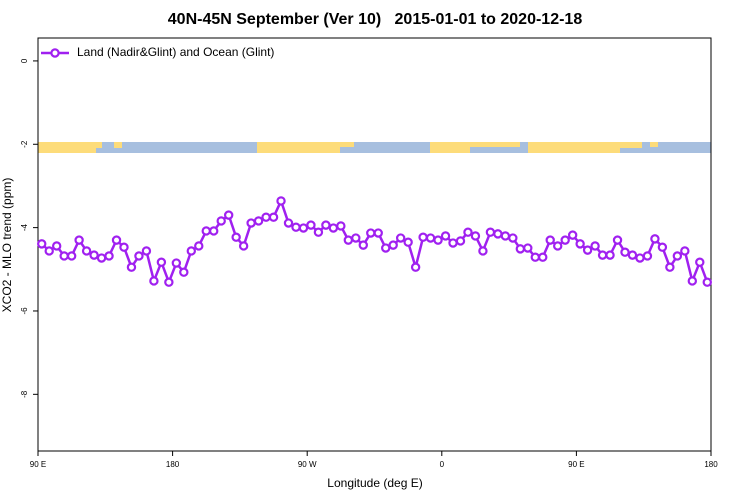  I want to click on x-axis-label: Longitude (deg E), so click(374, 483).